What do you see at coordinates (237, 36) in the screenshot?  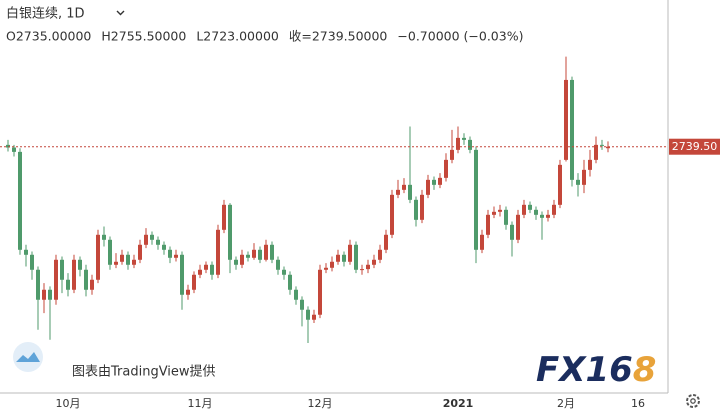 I see `legend-item: L2723.00000` at bounding box center [237, 36].